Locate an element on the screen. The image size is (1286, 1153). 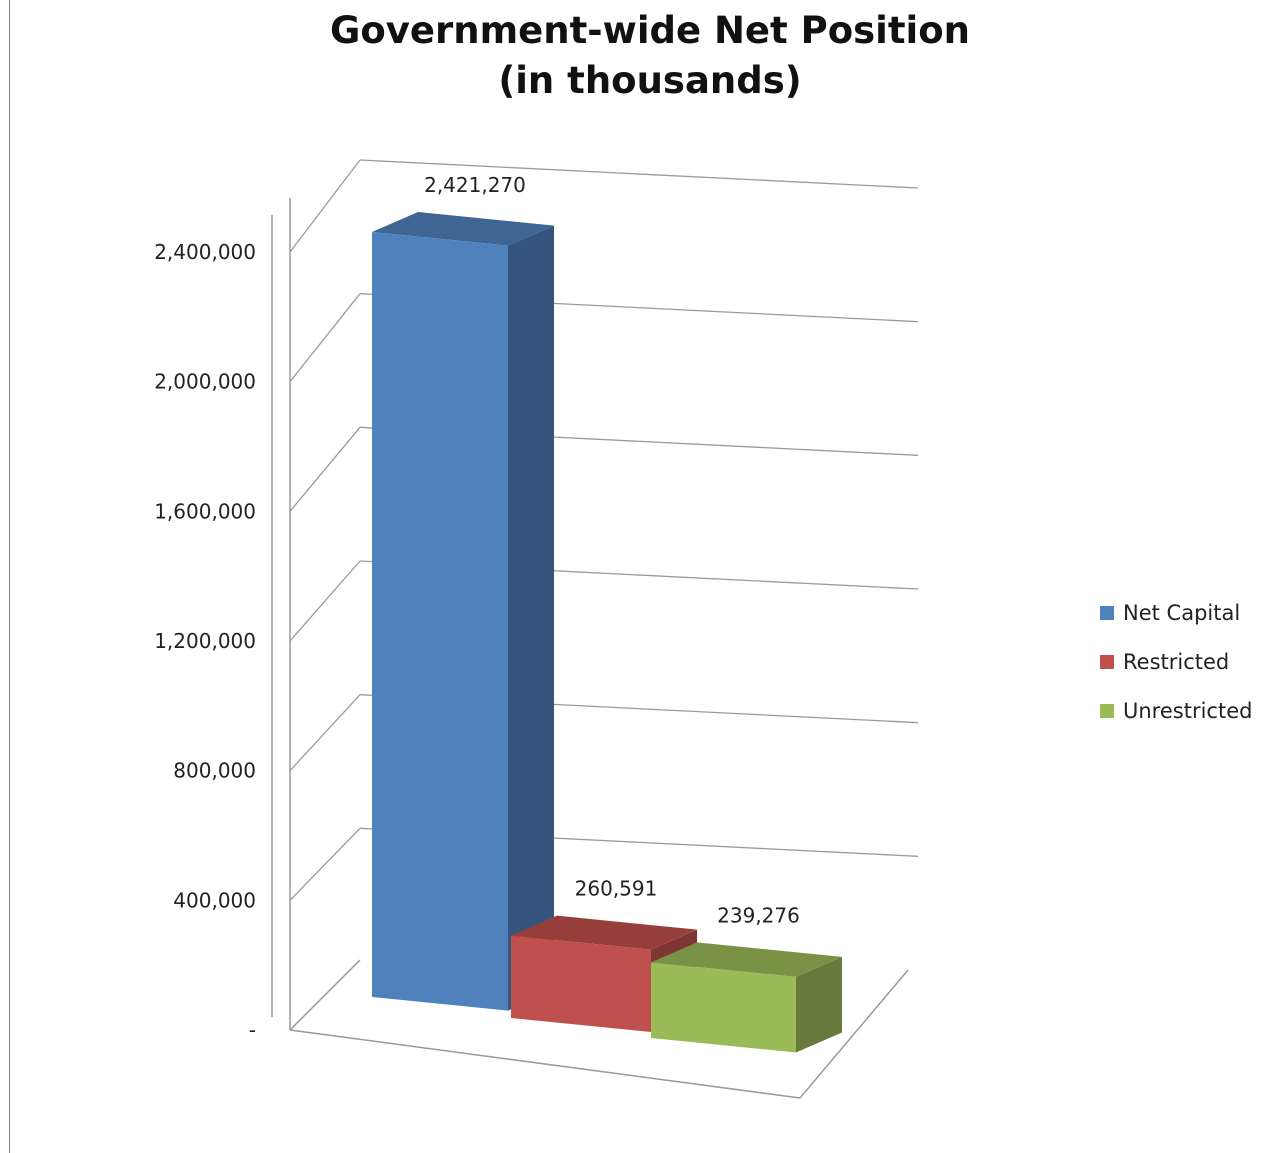
y-tick-label-0: - is located at coordinates (252, 1030).